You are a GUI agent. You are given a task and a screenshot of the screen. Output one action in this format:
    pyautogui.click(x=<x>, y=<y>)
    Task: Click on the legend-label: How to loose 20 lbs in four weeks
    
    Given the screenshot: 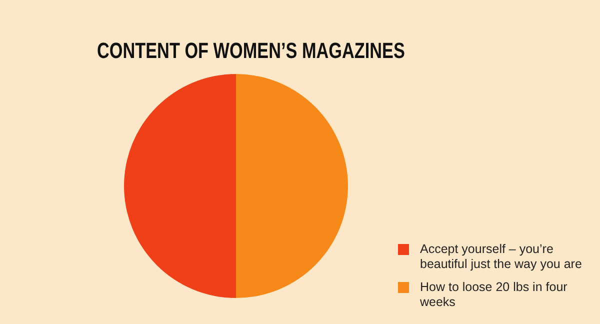 What is the action you would take?
    pyautogui.click(x=494, y=295)
    